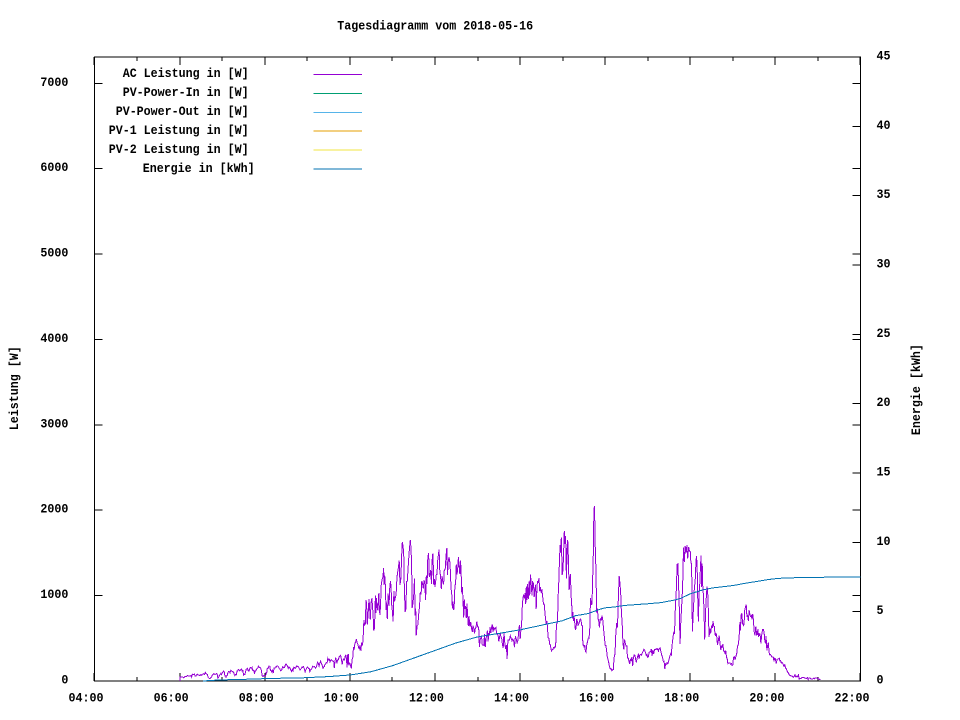 Image resolution: width=960 pixels, height=720 pixels. I want to click on svg-text: AC Leistung in [W], so click(186, 73).